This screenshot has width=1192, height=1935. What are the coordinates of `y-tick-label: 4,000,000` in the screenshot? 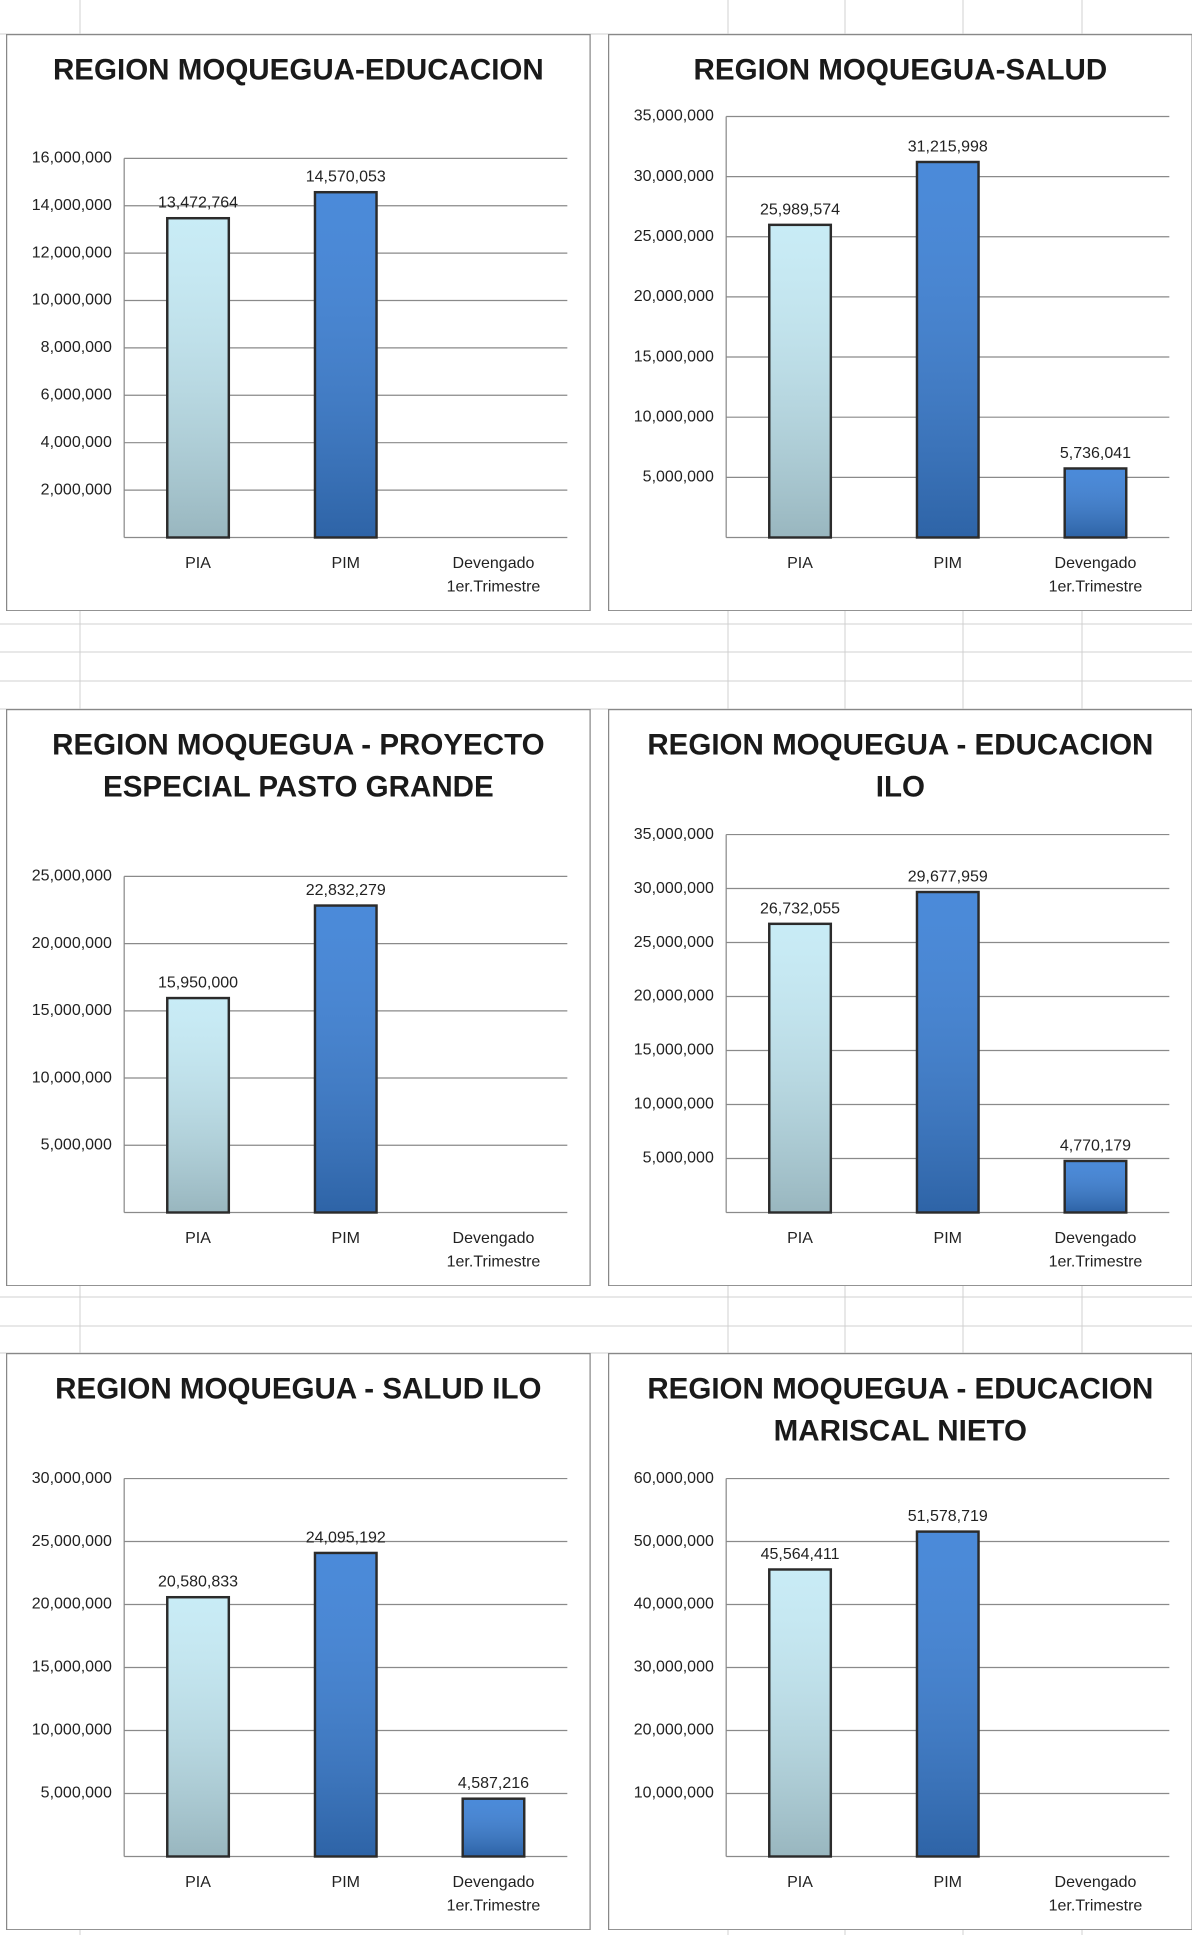 It's located at (76, 442).